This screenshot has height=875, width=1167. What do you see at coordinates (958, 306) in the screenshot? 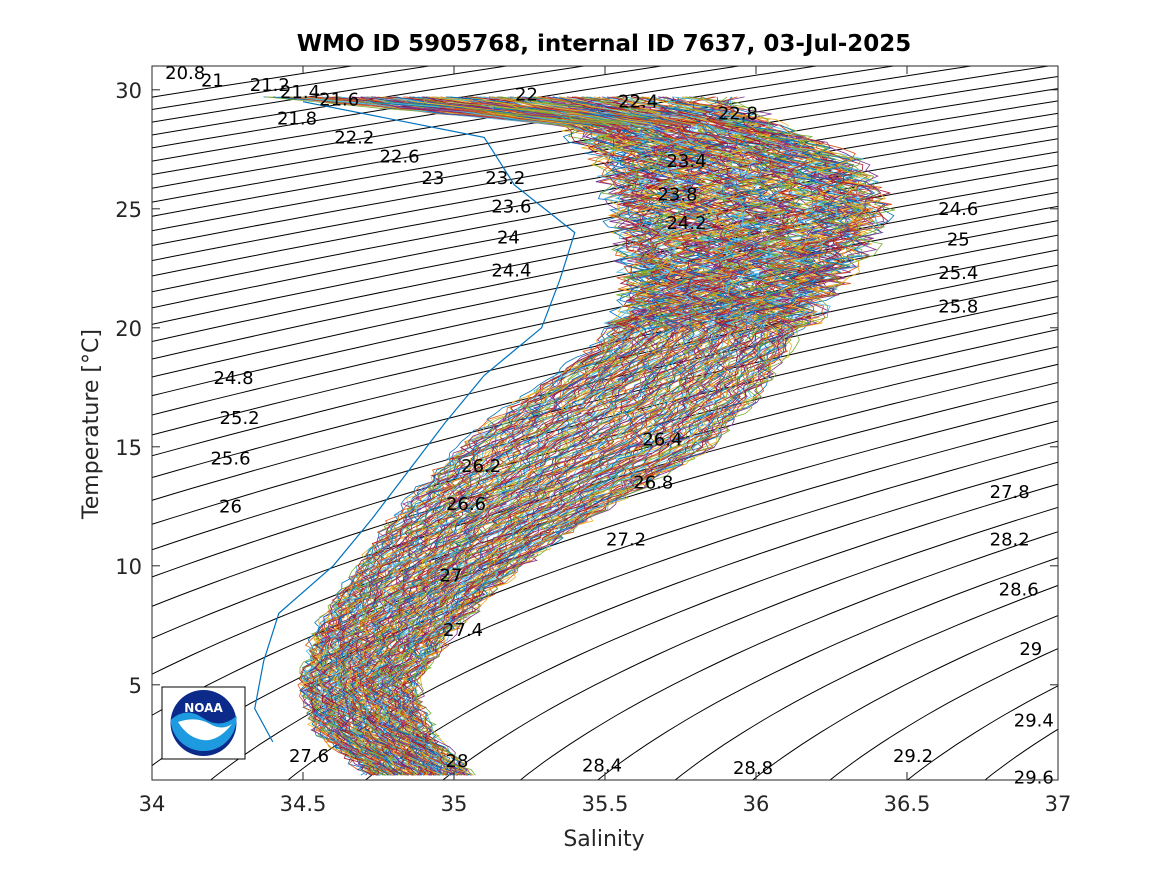
I see `isopycnal-label: 25.8` at bounding box center [958, 306].